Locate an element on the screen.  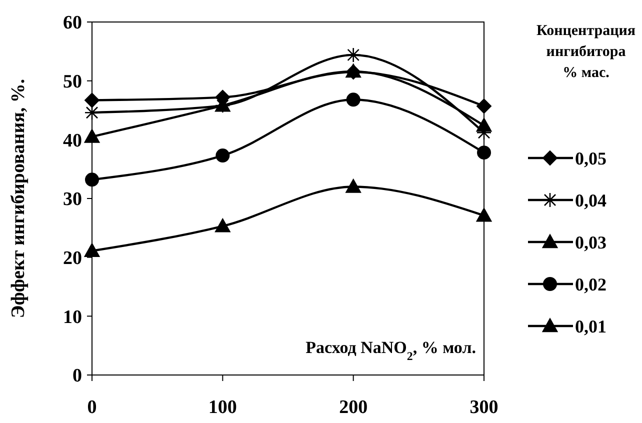
x-tick-label: 300 is located at coordinates (484, 407).